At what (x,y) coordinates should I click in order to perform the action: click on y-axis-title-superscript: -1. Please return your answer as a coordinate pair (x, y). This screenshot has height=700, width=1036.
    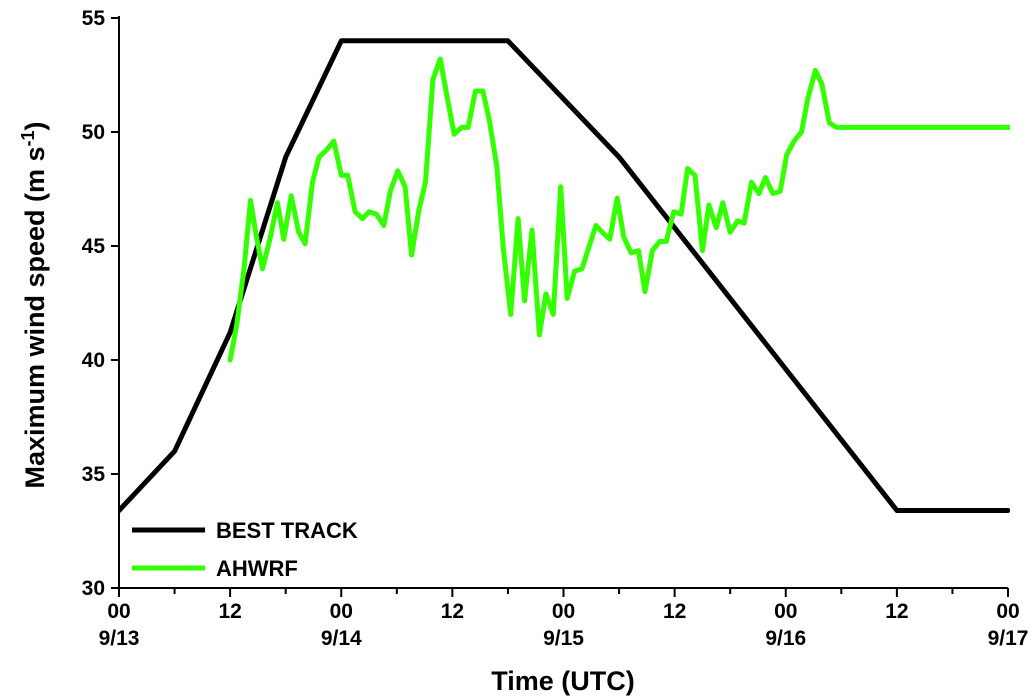
    Looking at the image, I should click on (28, 138).